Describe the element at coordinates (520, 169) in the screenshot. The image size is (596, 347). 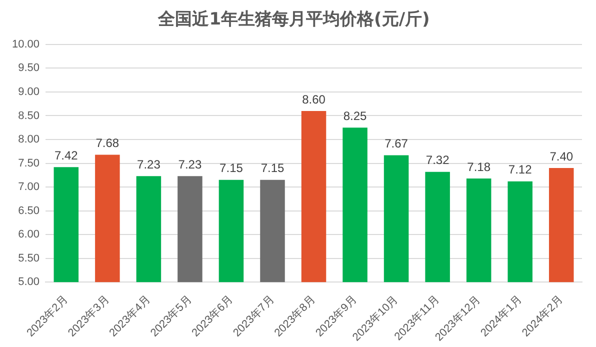
I see `data-label: 7.12` at that location.